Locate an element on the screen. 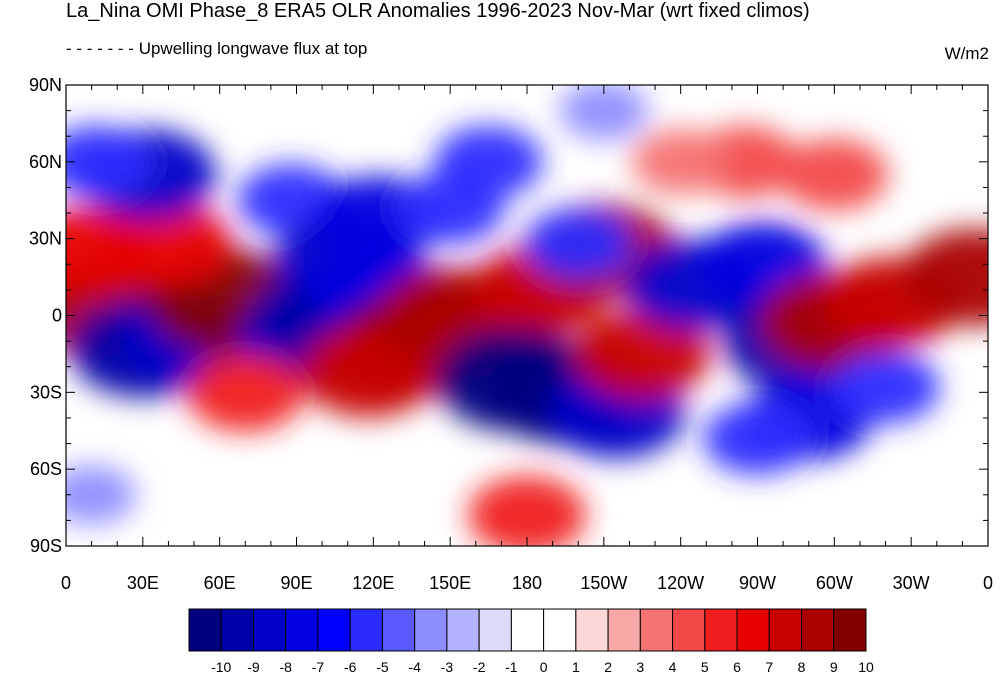 Image resolution: width=1005 pixels, height=676 pixels. colorbar-label: -7 is located at coordinates (318, 667).